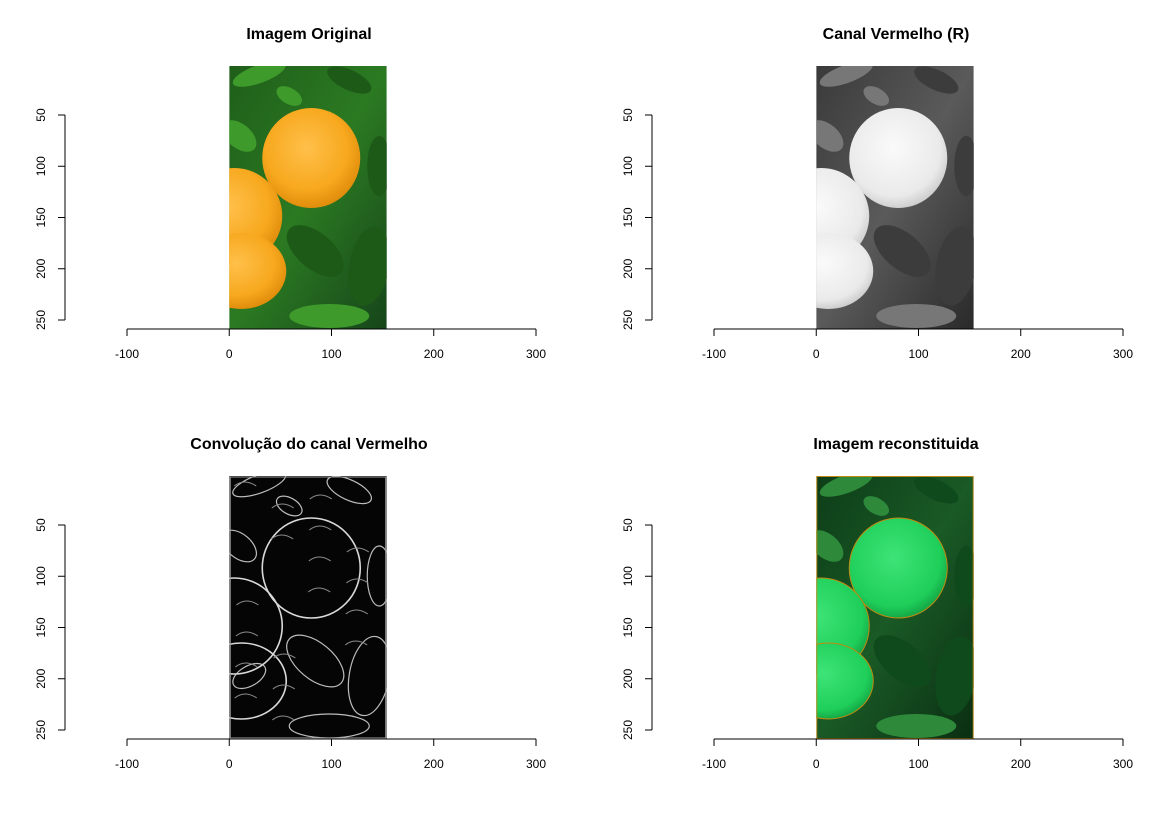  I want to click on chart-title: Canal Vermelho (R), so click(896, 34).